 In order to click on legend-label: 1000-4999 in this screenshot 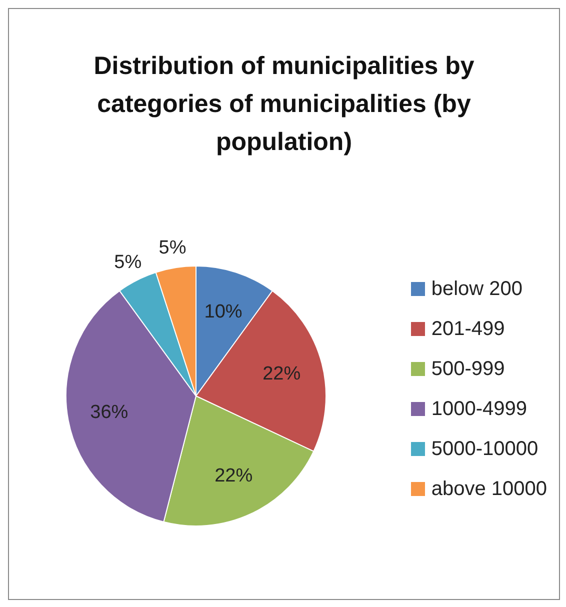, I will do `click(479, 409)`.